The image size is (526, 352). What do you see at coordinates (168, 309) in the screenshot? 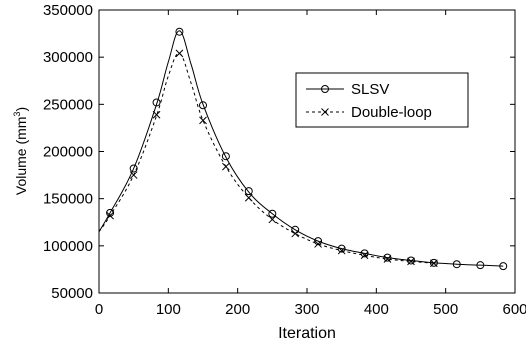
I see `x-tick-label: 100` at bounding box center [168, 309].